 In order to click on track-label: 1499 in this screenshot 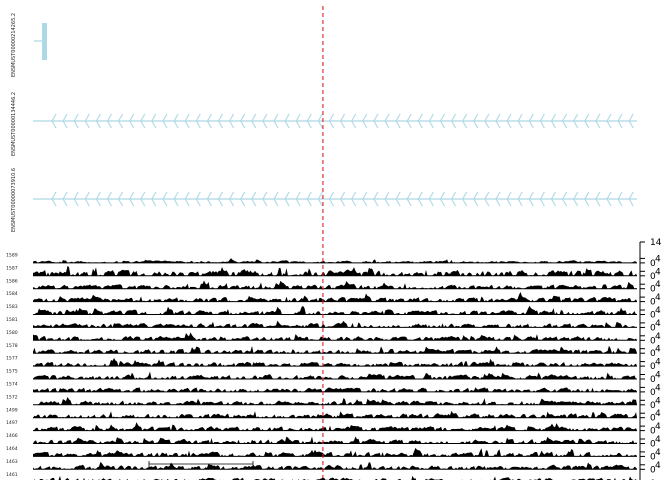, I will do `click(12, 410)`.